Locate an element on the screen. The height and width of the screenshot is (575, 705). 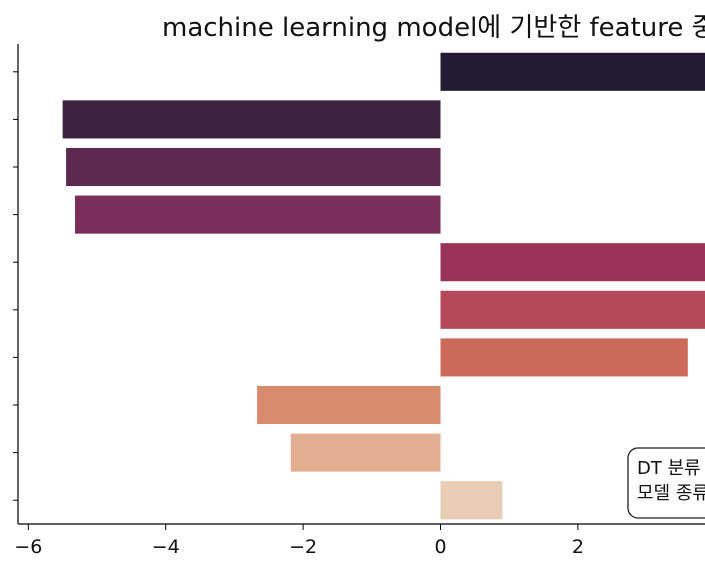
x-tick-label-2: −2 is located at coordinates (303, 547).